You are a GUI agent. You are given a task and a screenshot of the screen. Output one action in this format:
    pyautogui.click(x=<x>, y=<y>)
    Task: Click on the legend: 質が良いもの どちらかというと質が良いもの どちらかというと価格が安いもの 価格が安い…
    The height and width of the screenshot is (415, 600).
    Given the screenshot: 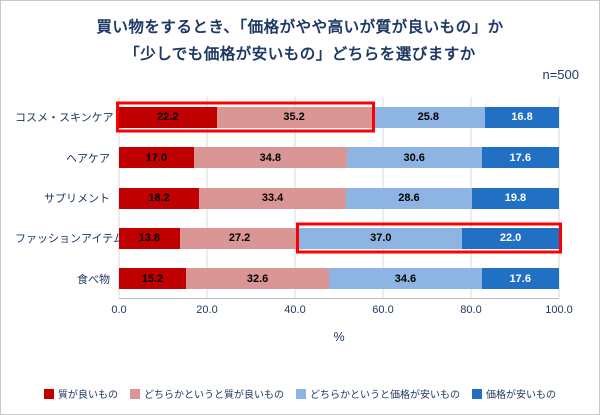 What is the action you would take?
    pyautogui.click(x=300, y=393)
    